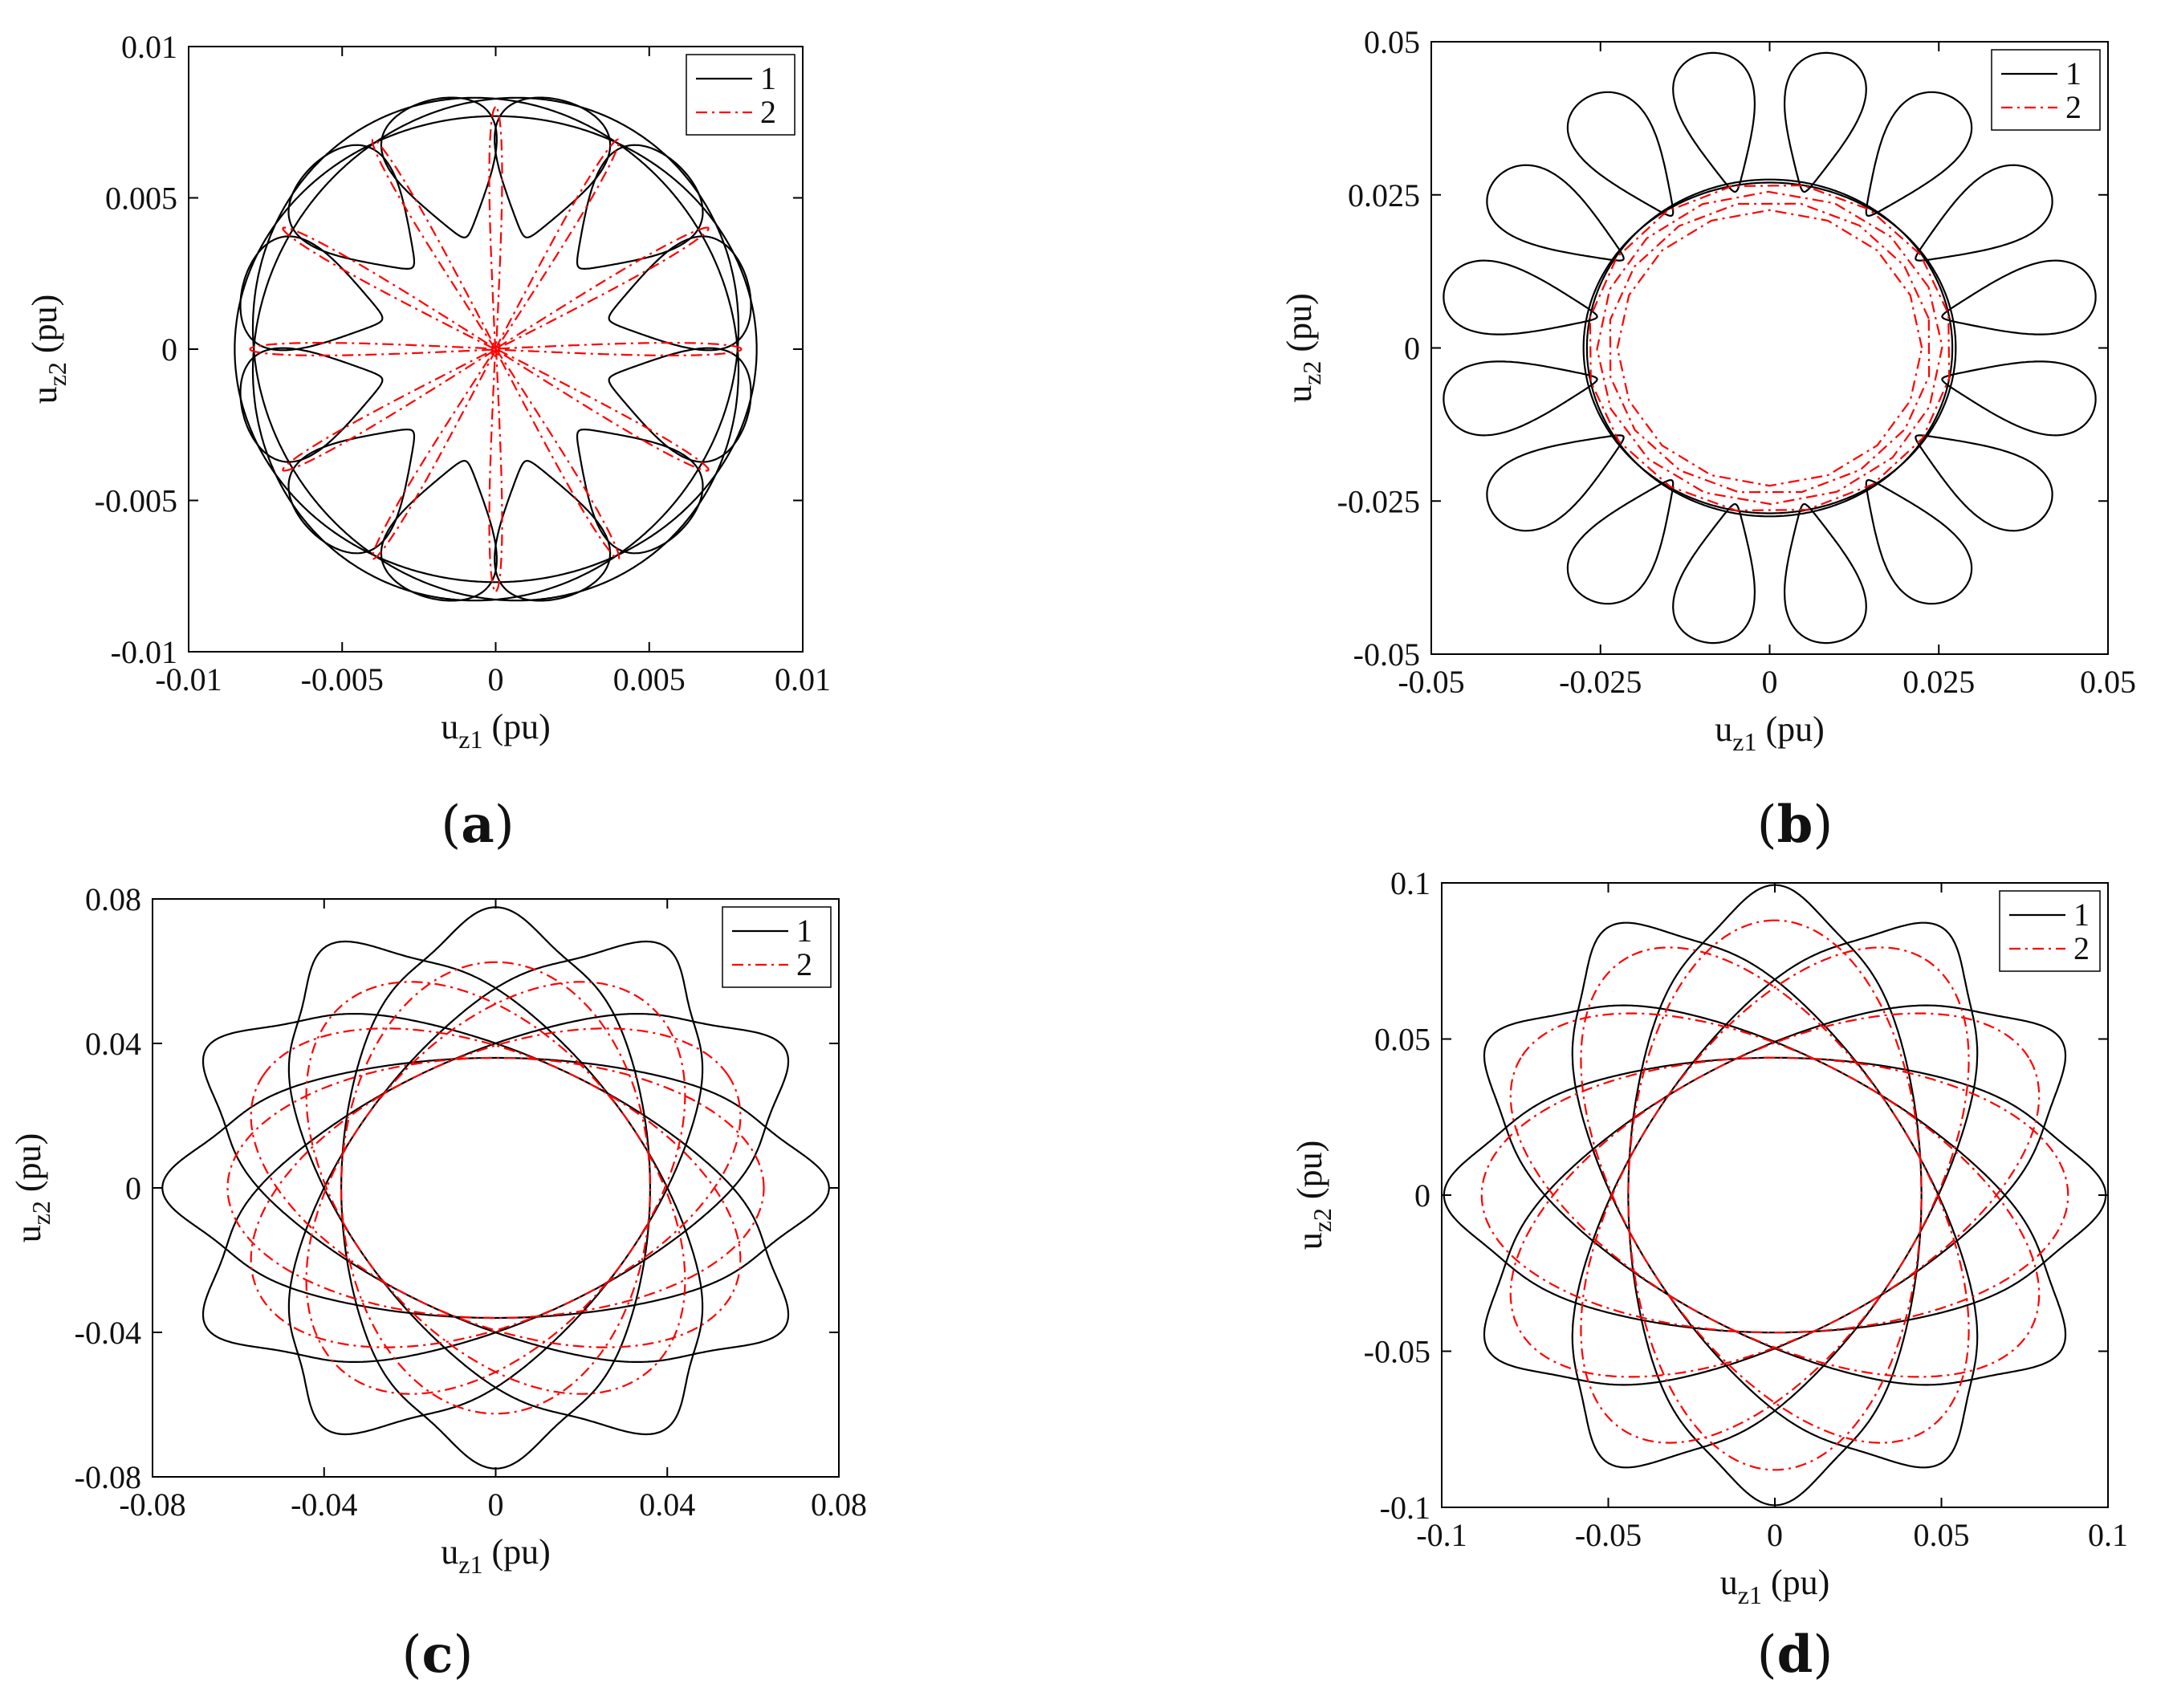 The image size is (2169, 1708). Describe the element at coordinates (1938, 682) in the screenshot. I see `x-tick-label: 0.025` at that location.